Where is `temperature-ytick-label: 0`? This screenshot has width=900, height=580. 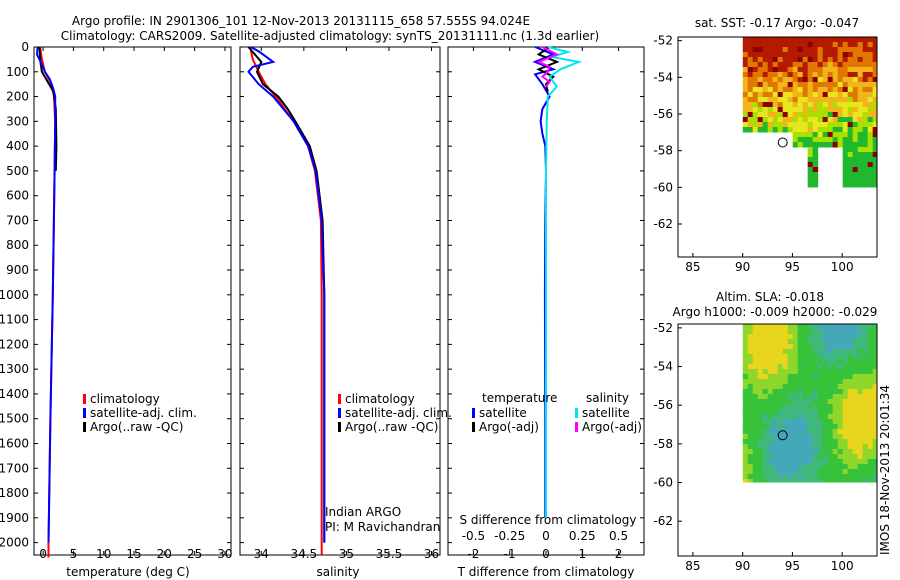 temperature-ytick-label: 0 is located at coordinates (25, 47).